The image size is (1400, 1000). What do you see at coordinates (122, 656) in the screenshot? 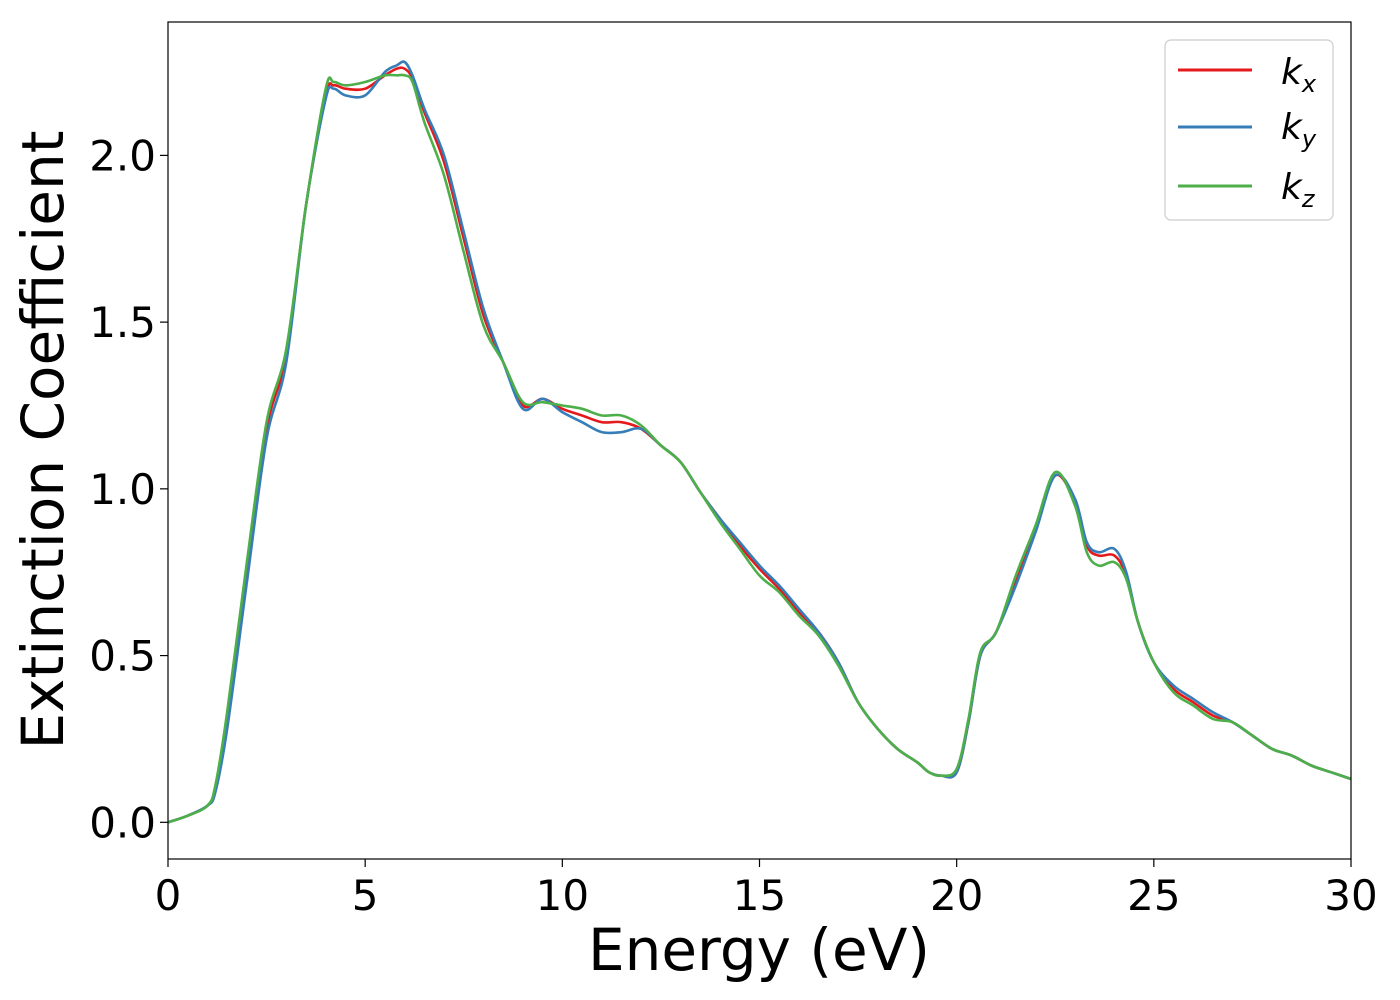
I see `y-tick-label: 0.5` at bounding box center [122, 656].